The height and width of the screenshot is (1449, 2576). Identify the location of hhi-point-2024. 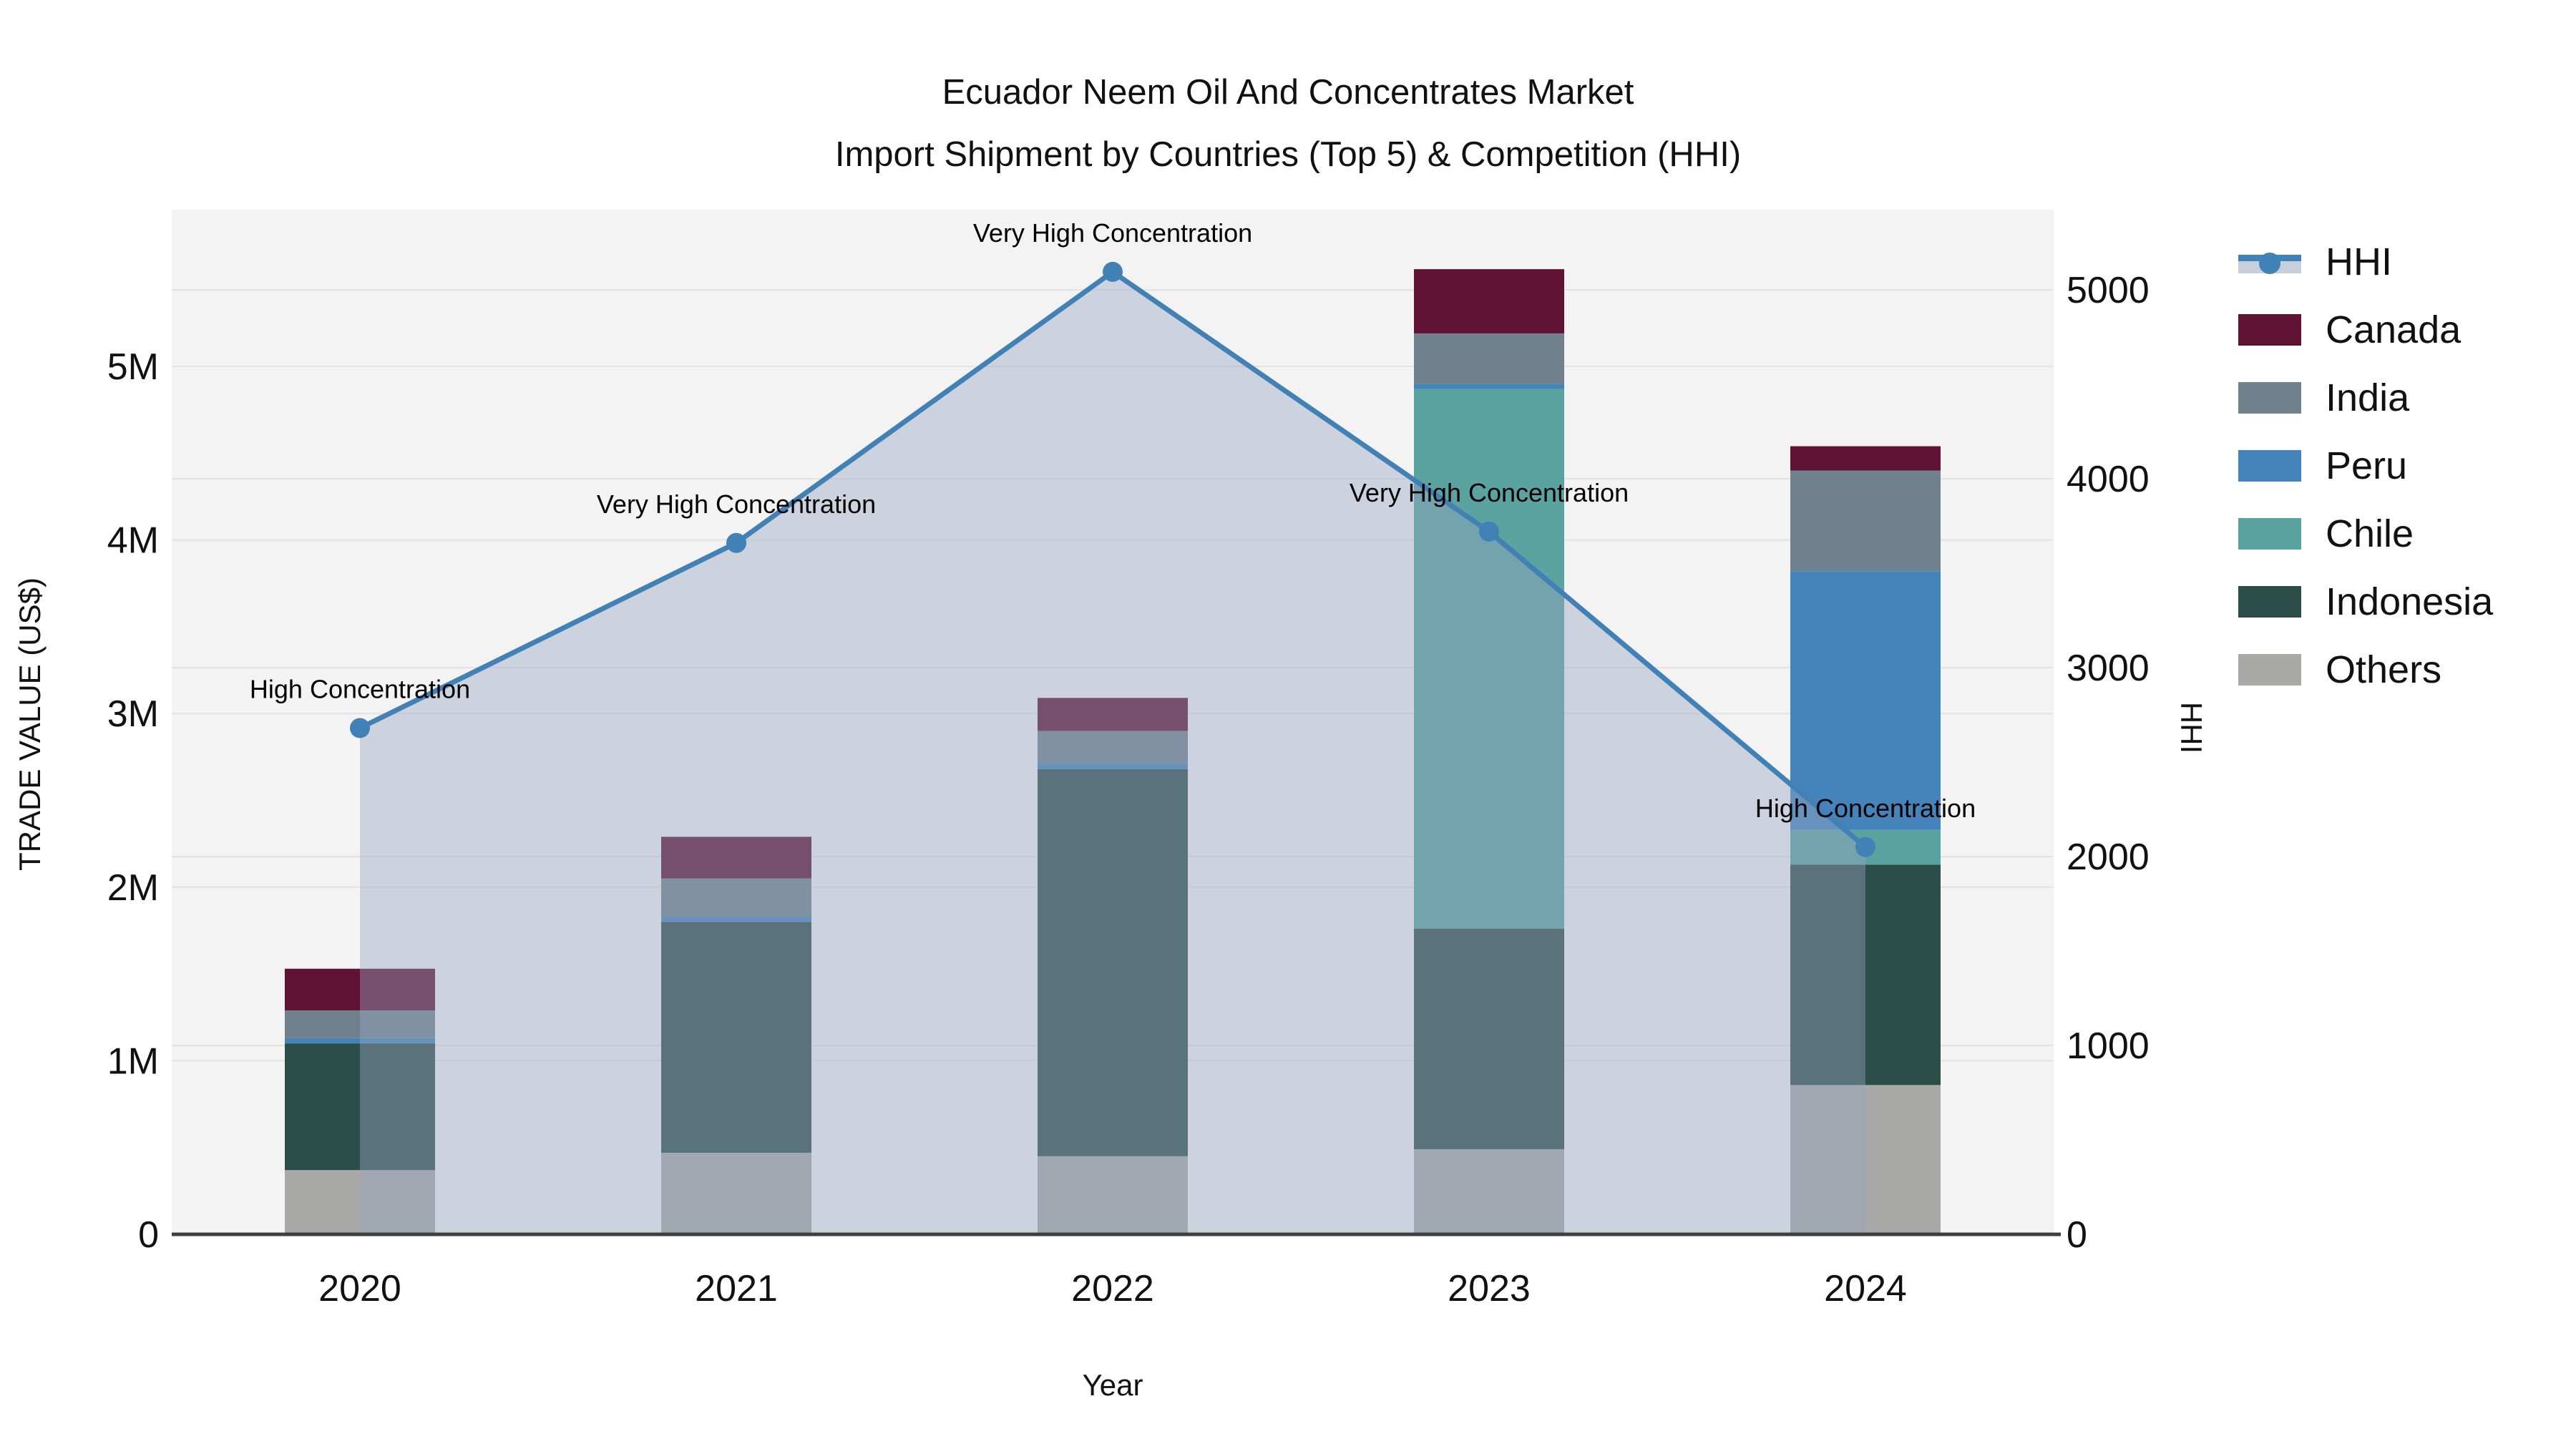
(1865, 846).